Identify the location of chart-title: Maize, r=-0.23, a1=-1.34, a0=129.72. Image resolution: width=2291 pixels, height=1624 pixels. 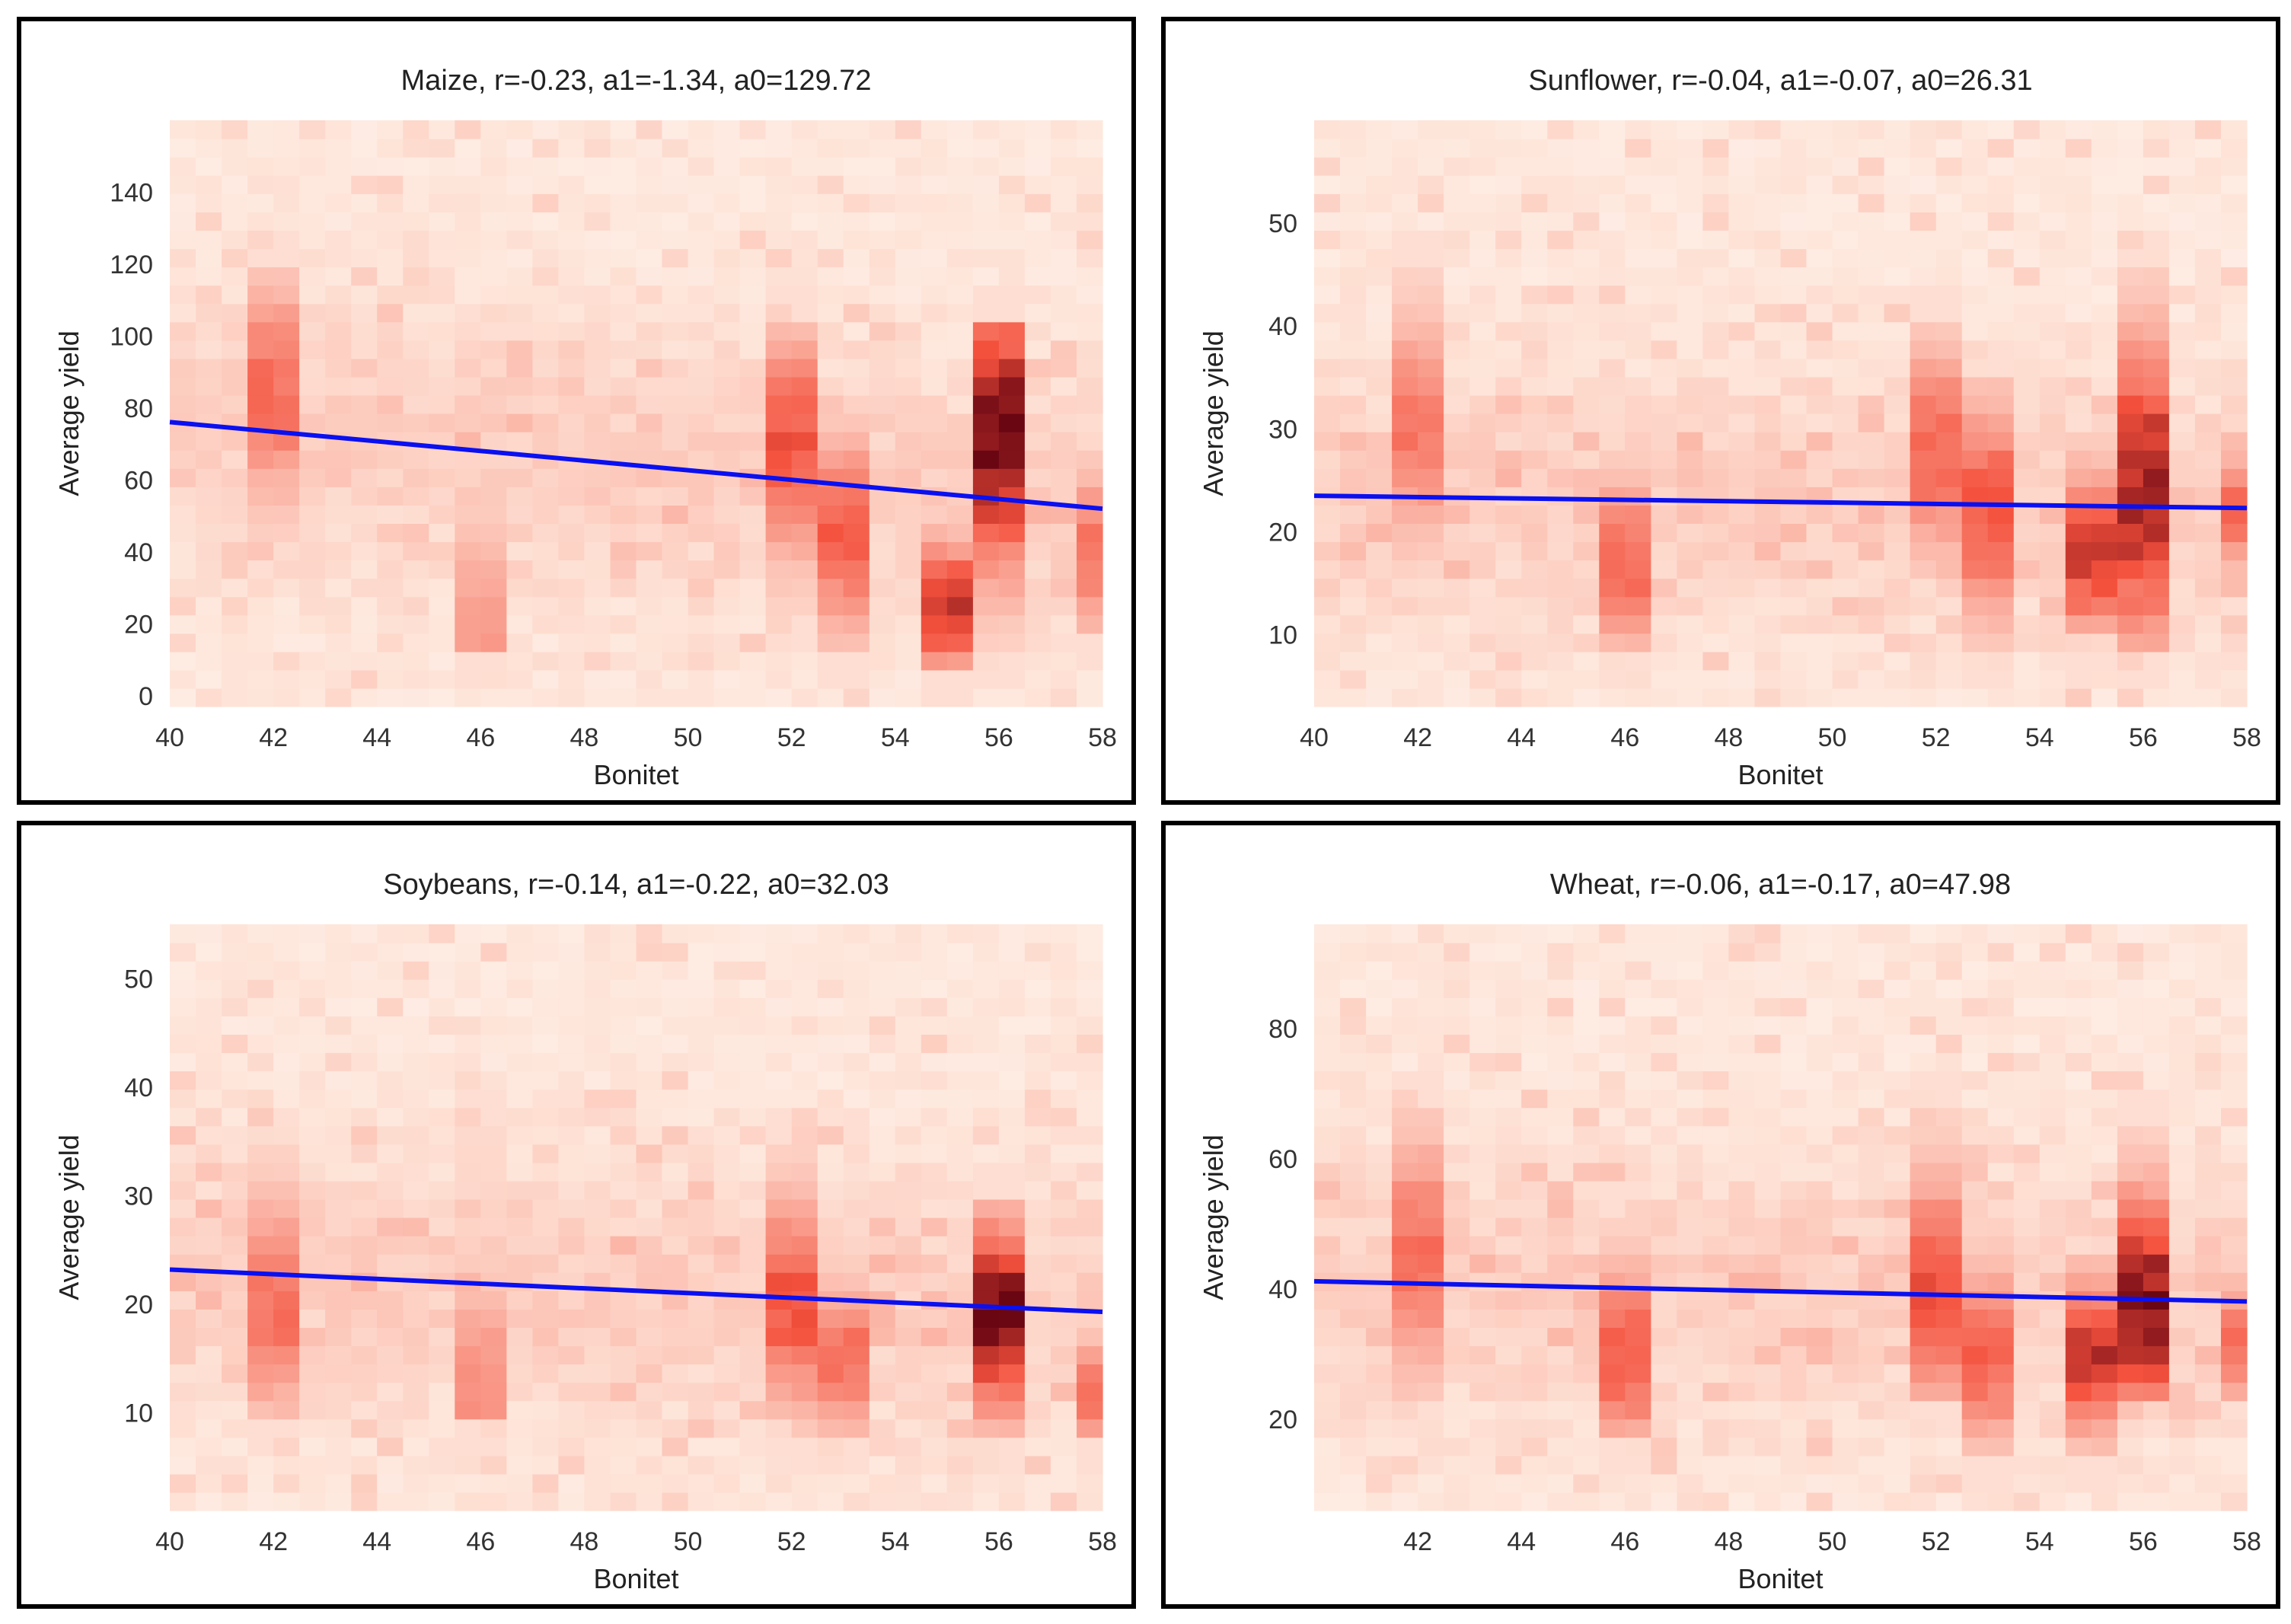
(636, 81).